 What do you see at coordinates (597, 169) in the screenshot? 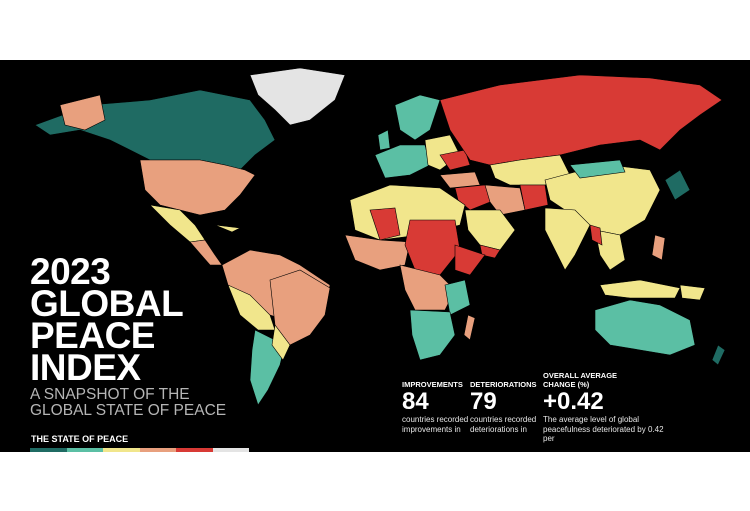
I see `region-mongolia` at bounding box center [597, 169].